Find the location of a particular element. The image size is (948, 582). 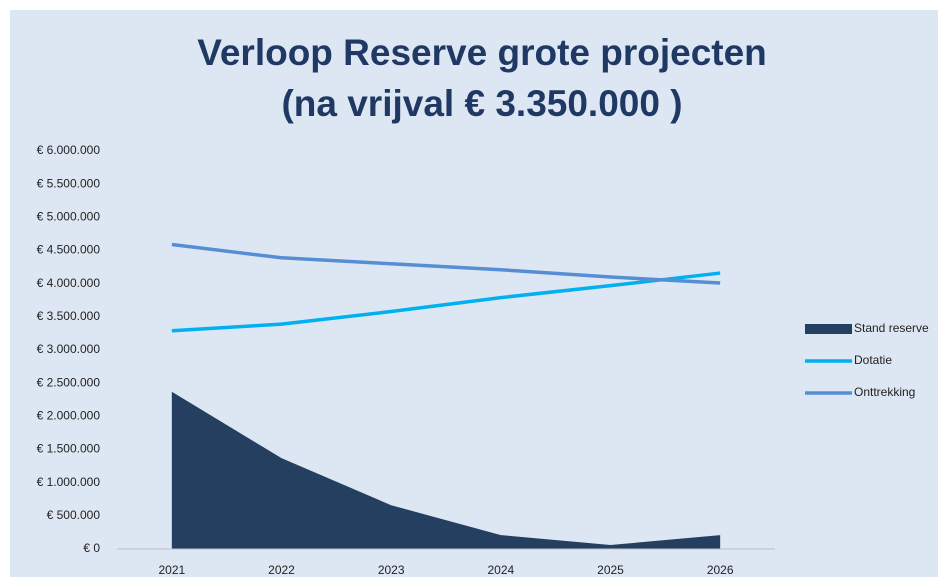

x-tick-label: 2025 is located at coordinates (610, 570).